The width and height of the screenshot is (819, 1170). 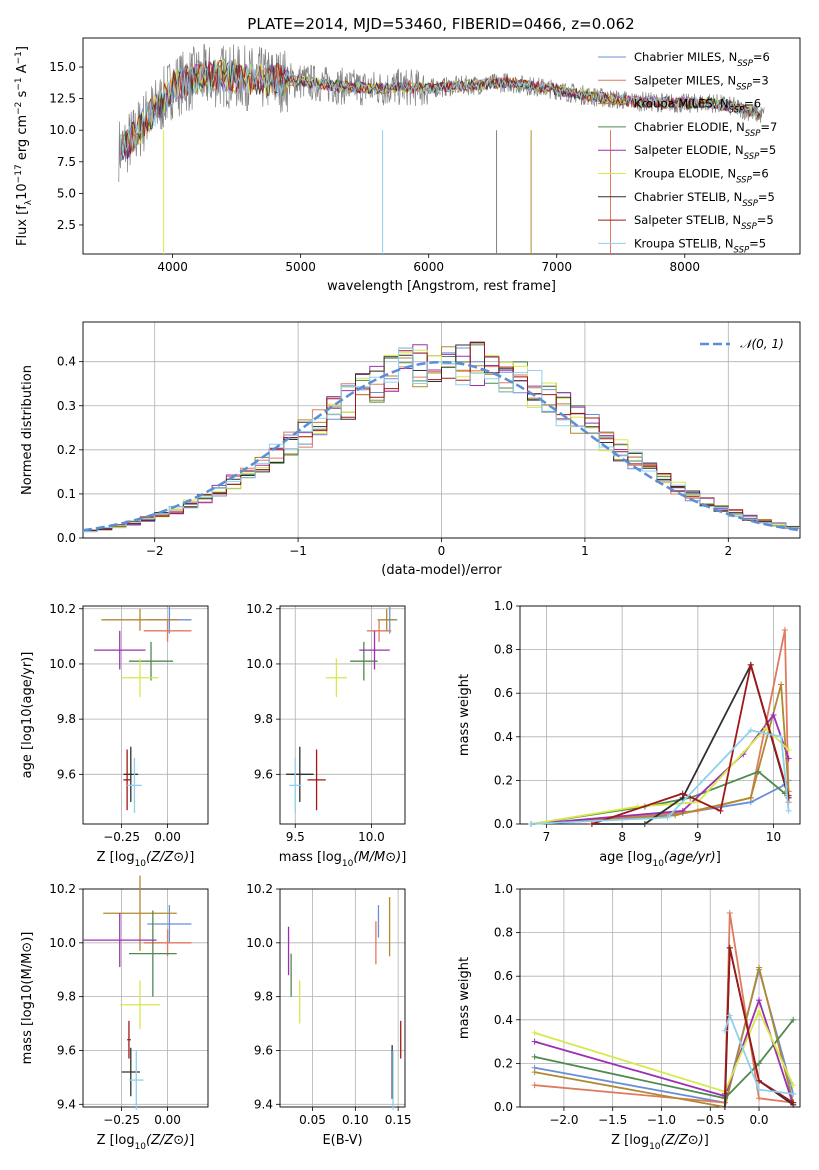 What do you see at coordinates (259, 609) in the screenshot?
I see `age_vs_mass-ytick-label-3: 10.2` at bounding box center [259, 609].